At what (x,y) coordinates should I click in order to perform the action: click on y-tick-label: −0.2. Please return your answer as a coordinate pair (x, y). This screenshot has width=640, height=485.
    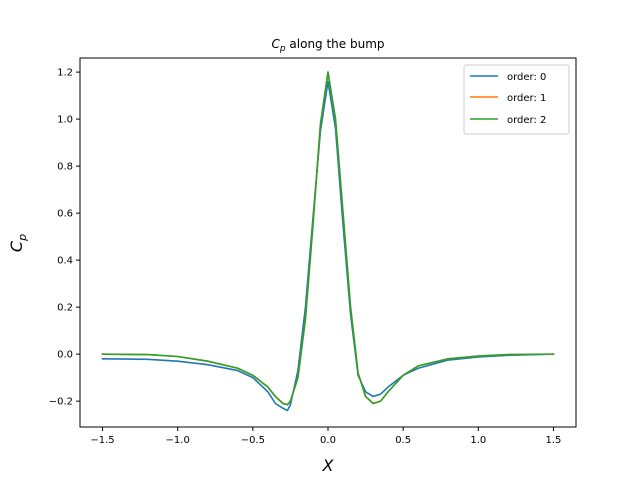
    Looking at the image, I should click on (61, 402).